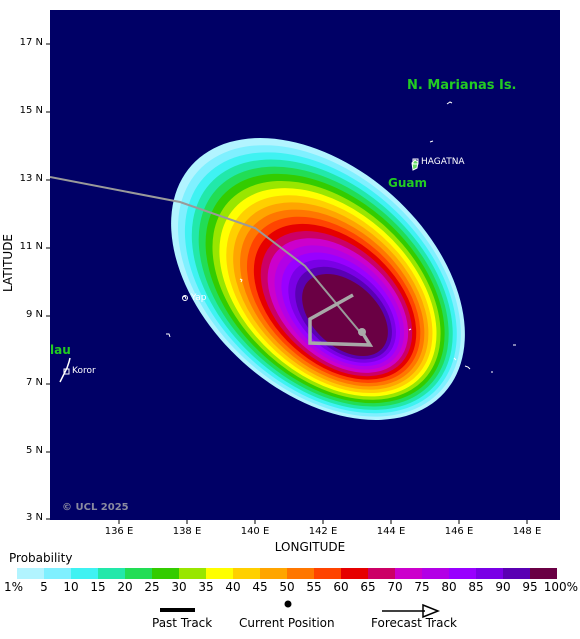 The height and width of the screenshot is (639, 580). Describe the element at coordinates (323, 531) in the screenshot. I see `lon-tick-142: 142 E` at that location.